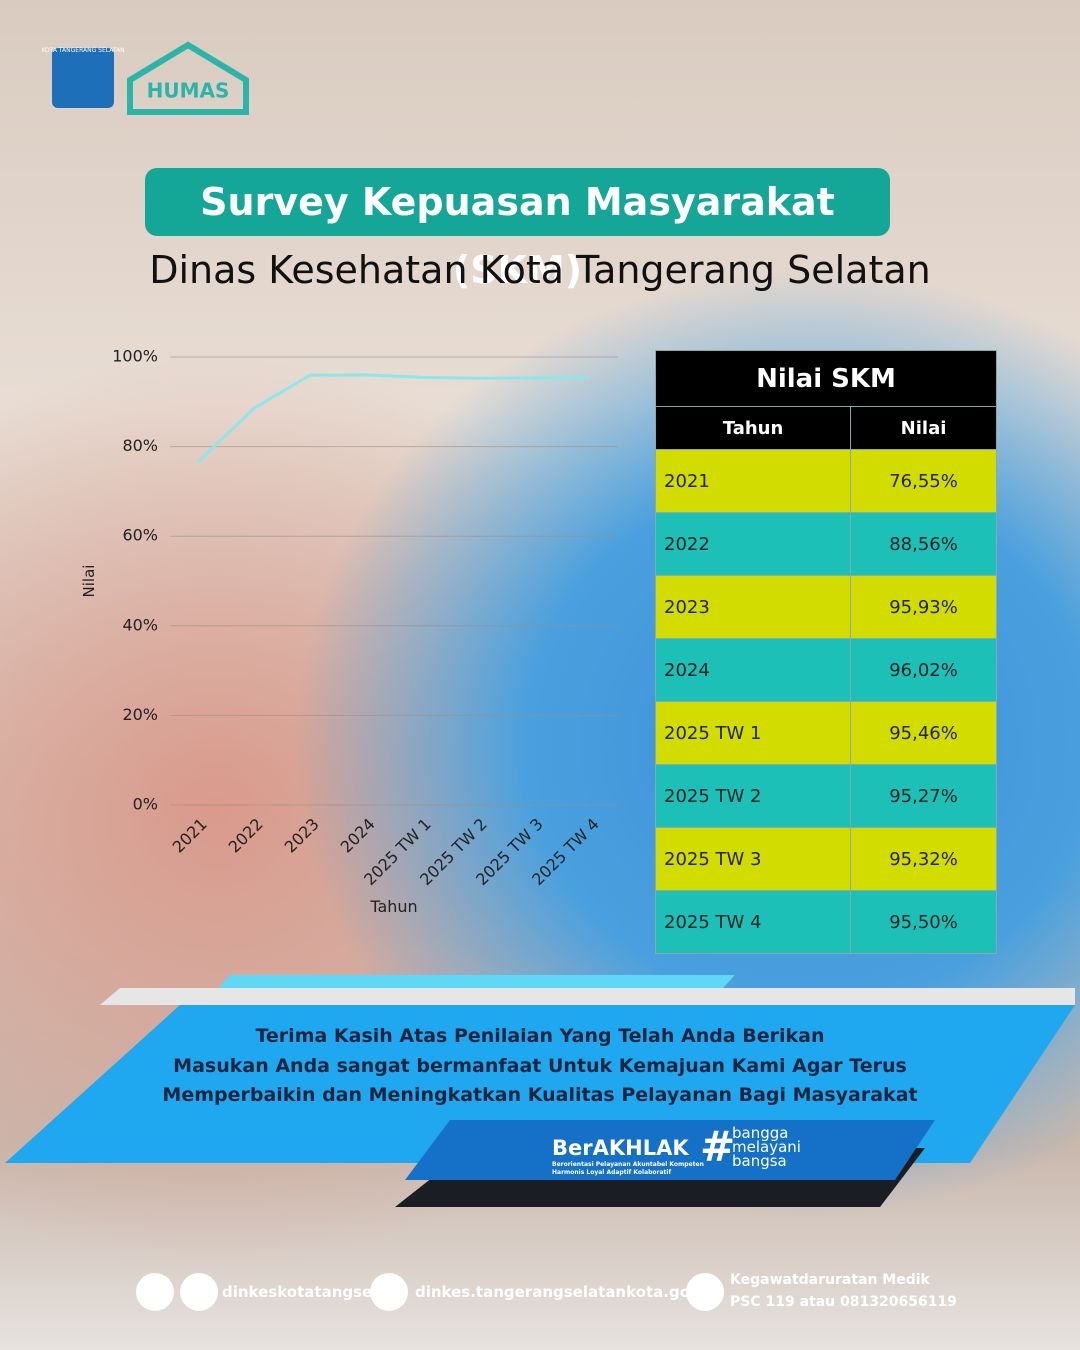 The height and width of the screenshot is (1350, 1080). I want to click on table-row: 2025 TW 1 95,46%, so click(825, 733).